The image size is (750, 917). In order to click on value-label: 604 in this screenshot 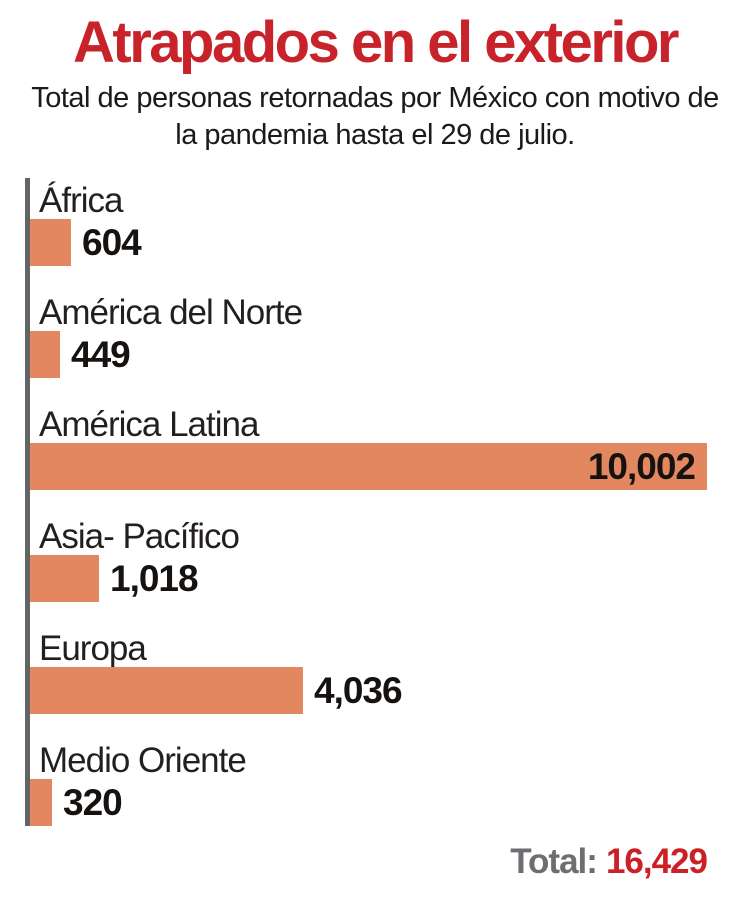, I will do `click(112, 242)`.